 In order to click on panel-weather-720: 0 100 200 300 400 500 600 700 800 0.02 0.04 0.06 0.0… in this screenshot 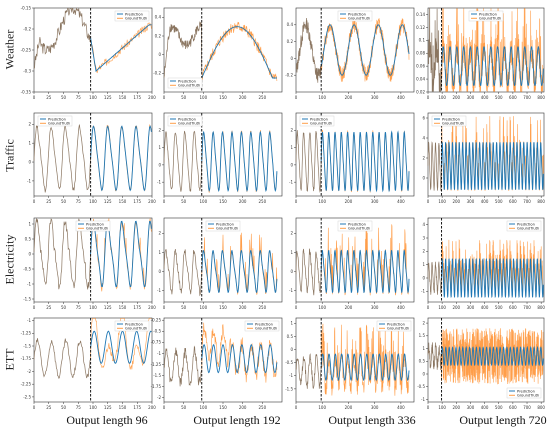, I will do `click(480, 53)`.